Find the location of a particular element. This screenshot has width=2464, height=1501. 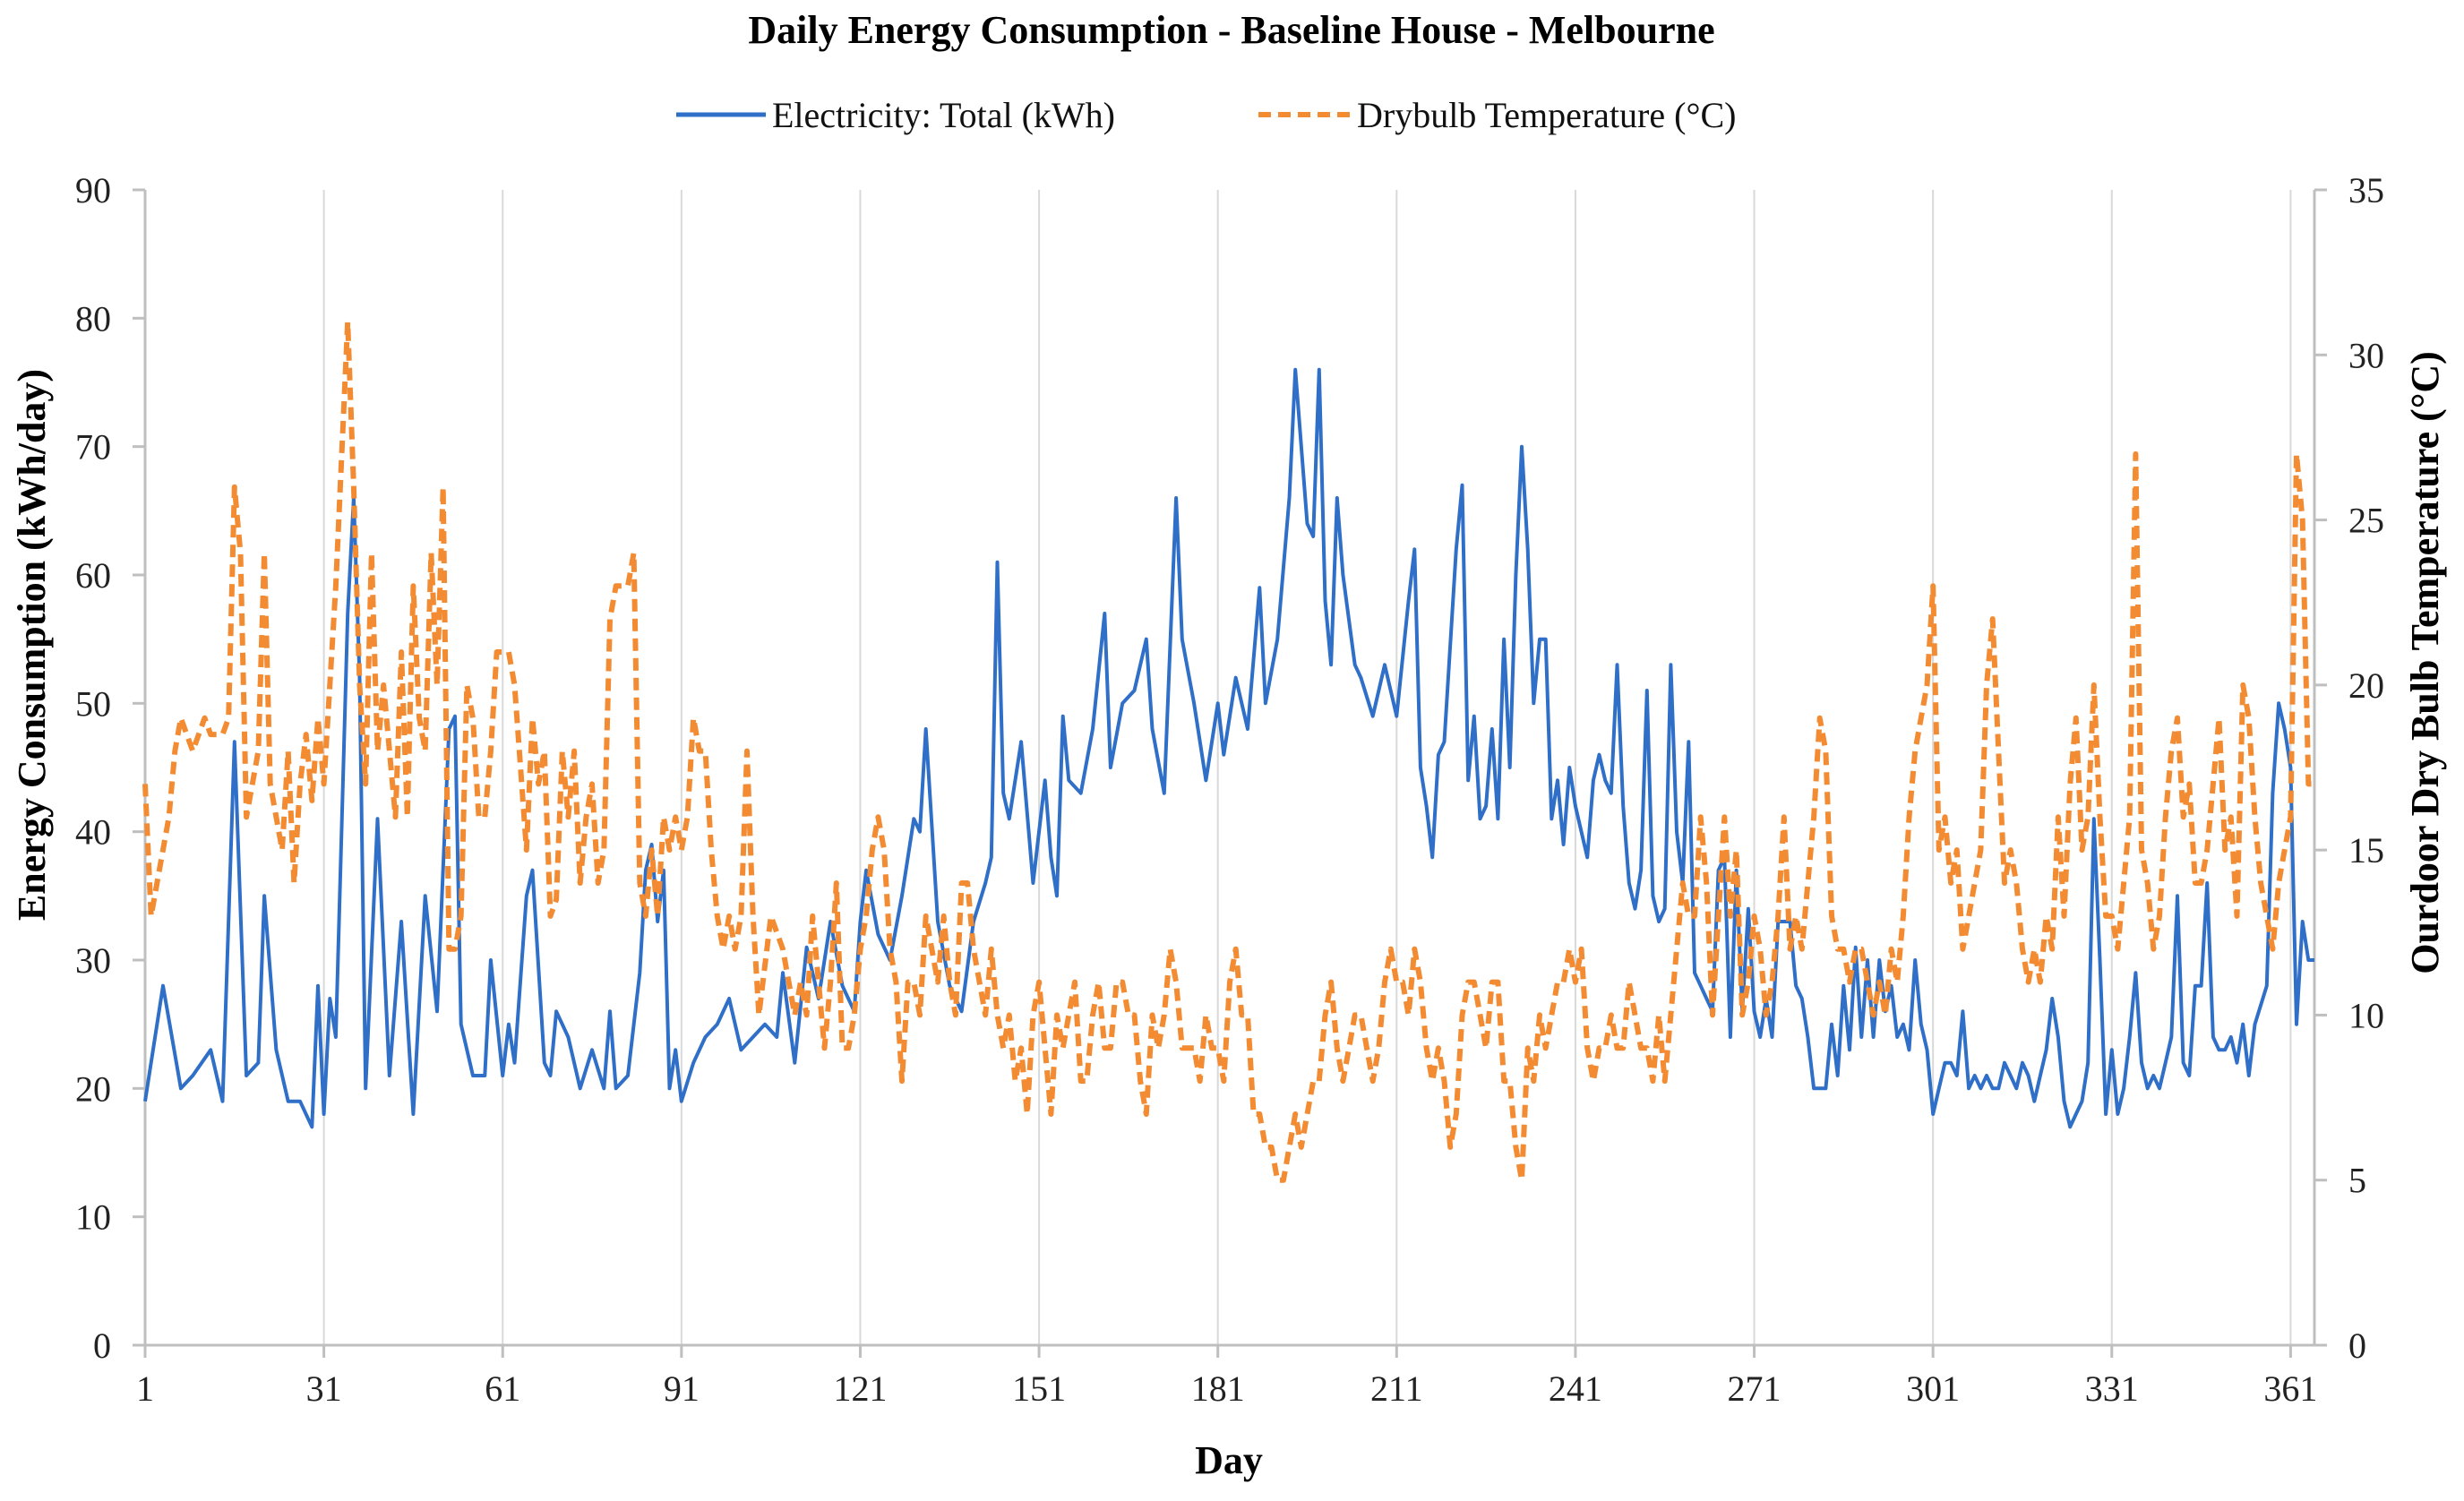

x-tick-label-1: 1 is located at coordinates (145, 1389).